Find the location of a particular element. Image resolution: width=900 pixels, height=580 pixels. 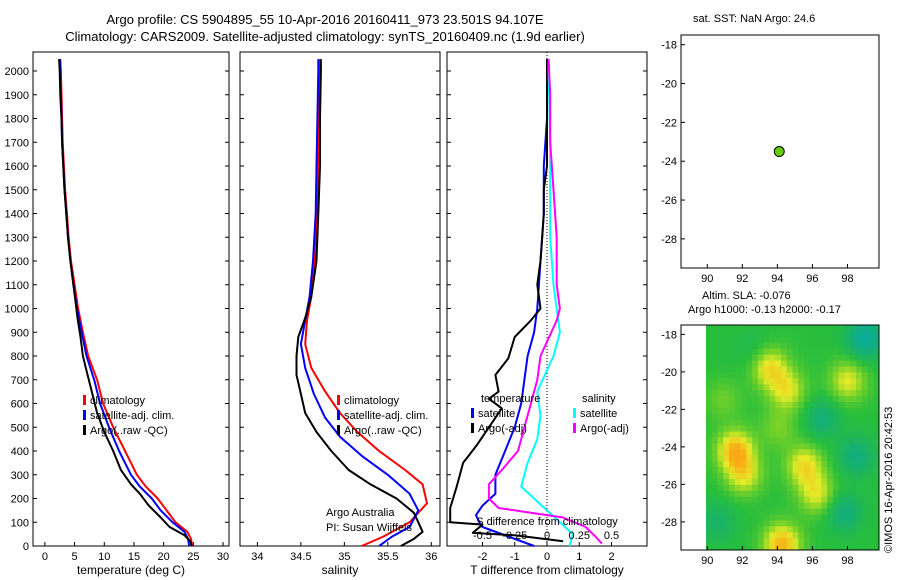

temperature-ytick-label: 1500 is located at coordinates (17, 191).